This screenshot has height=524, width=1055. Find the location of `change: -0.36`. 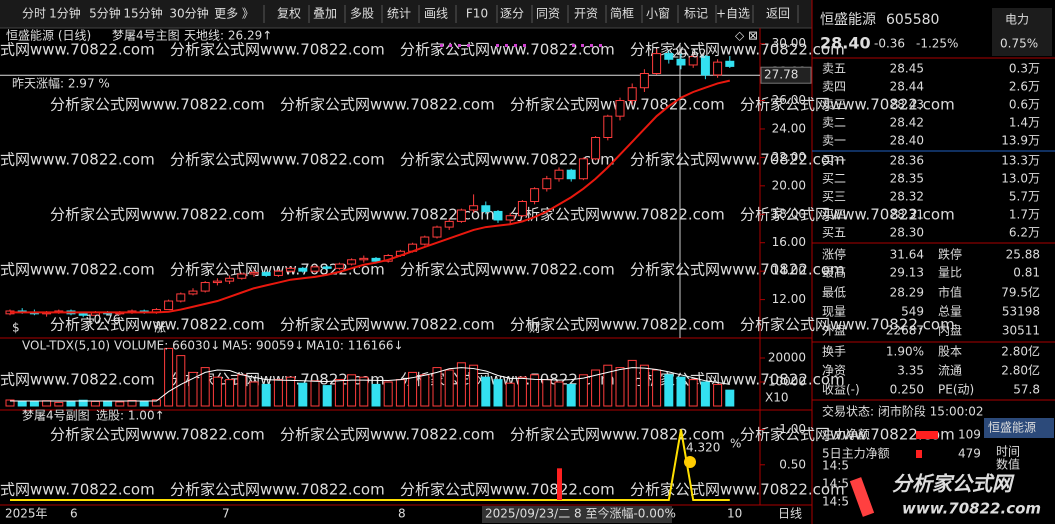

change: -0.36 is located at coordinates (889, 44).